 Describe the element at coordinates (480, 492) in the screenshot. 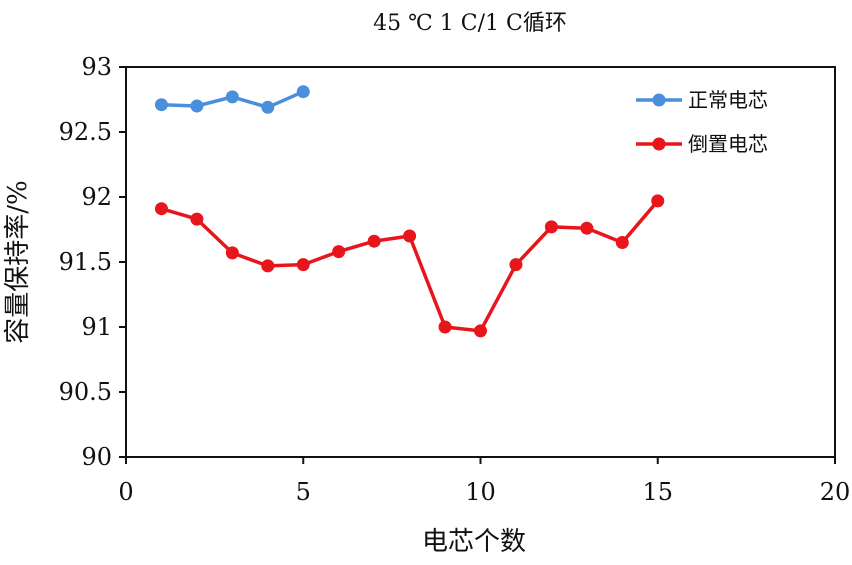

I see `x-tick-label: 10` at that location.